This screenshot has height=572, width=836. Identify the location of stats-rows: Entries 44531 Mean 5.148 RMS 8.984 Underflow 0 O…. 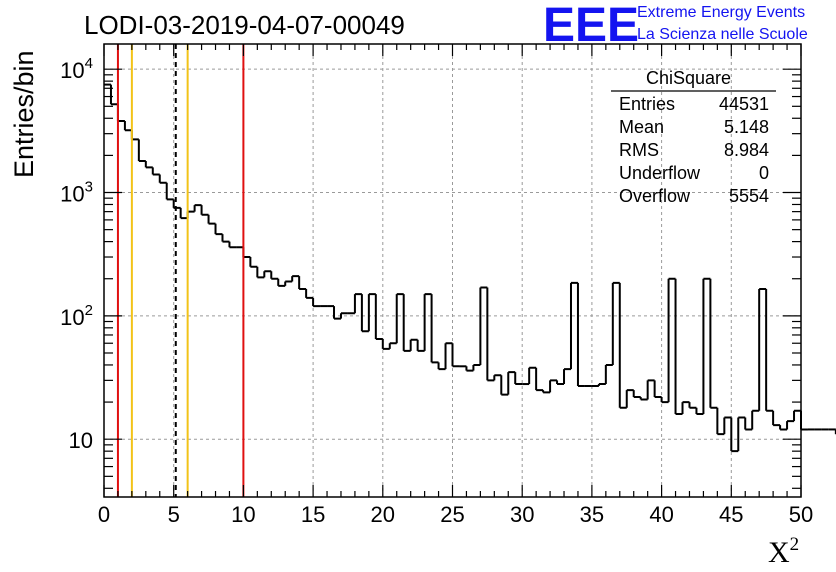
(694, 150).